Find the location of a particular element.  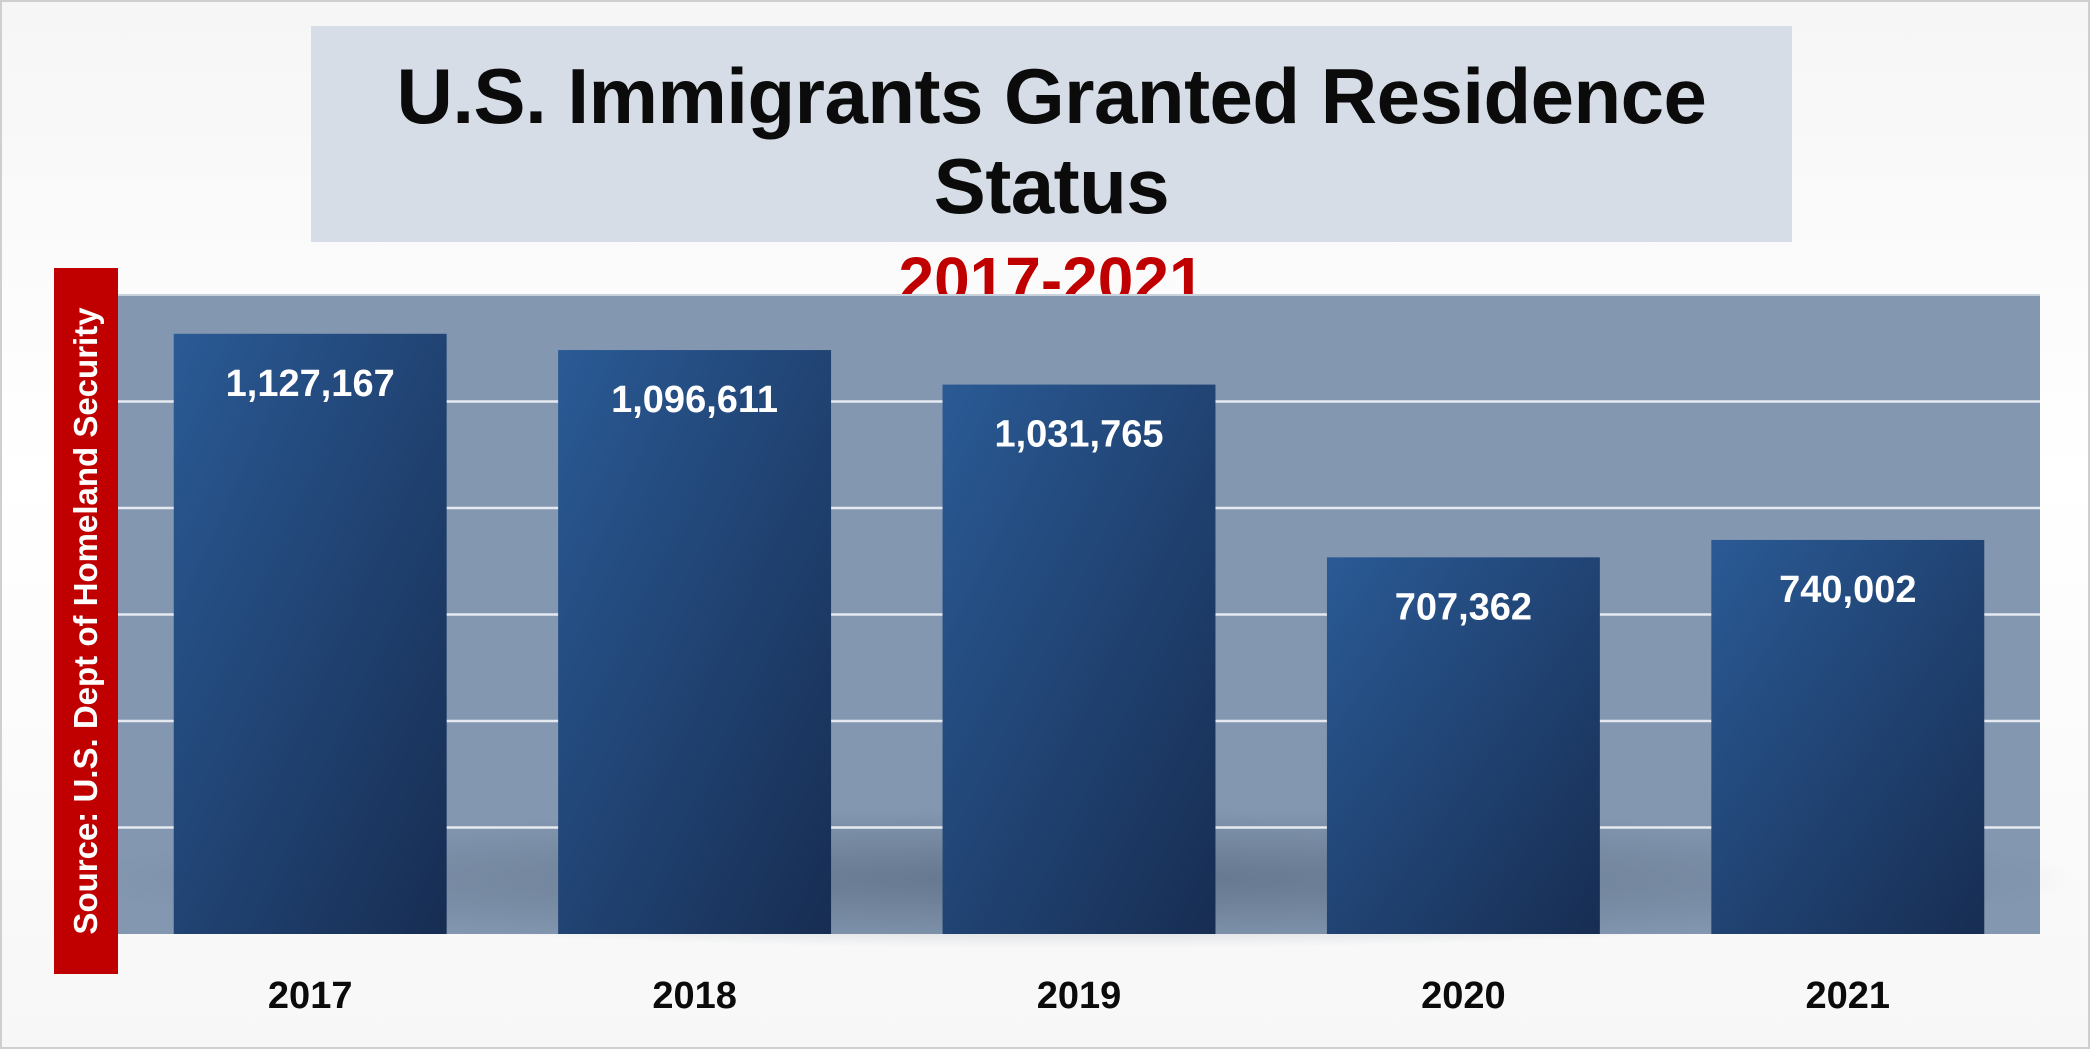

data-label-2021: 740,002 is located at coordinates (1847, 590).